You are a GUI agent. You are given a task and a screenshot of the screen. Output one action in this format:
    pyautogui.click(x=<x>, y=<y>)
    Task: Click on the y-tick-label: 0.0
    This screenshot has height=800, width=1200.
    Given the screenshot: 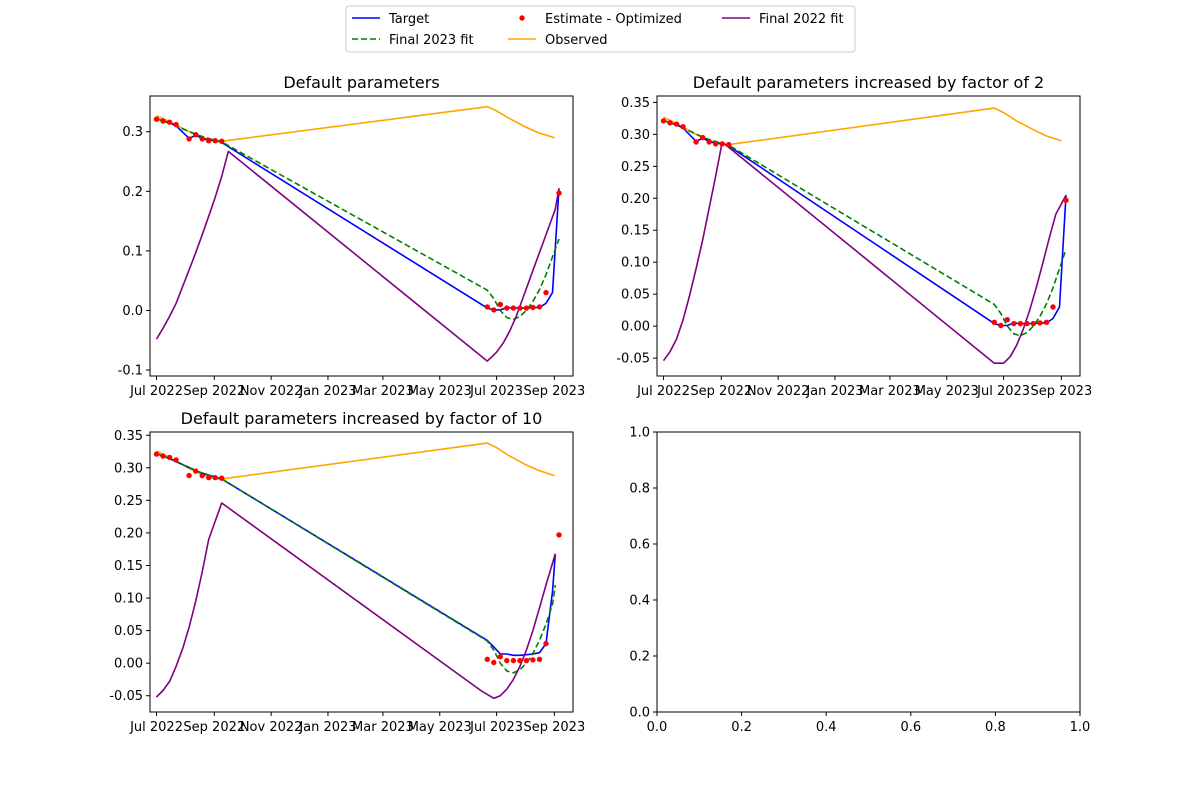 What is the action you would take?
    pyautogui.click(x=639, y=713)
    